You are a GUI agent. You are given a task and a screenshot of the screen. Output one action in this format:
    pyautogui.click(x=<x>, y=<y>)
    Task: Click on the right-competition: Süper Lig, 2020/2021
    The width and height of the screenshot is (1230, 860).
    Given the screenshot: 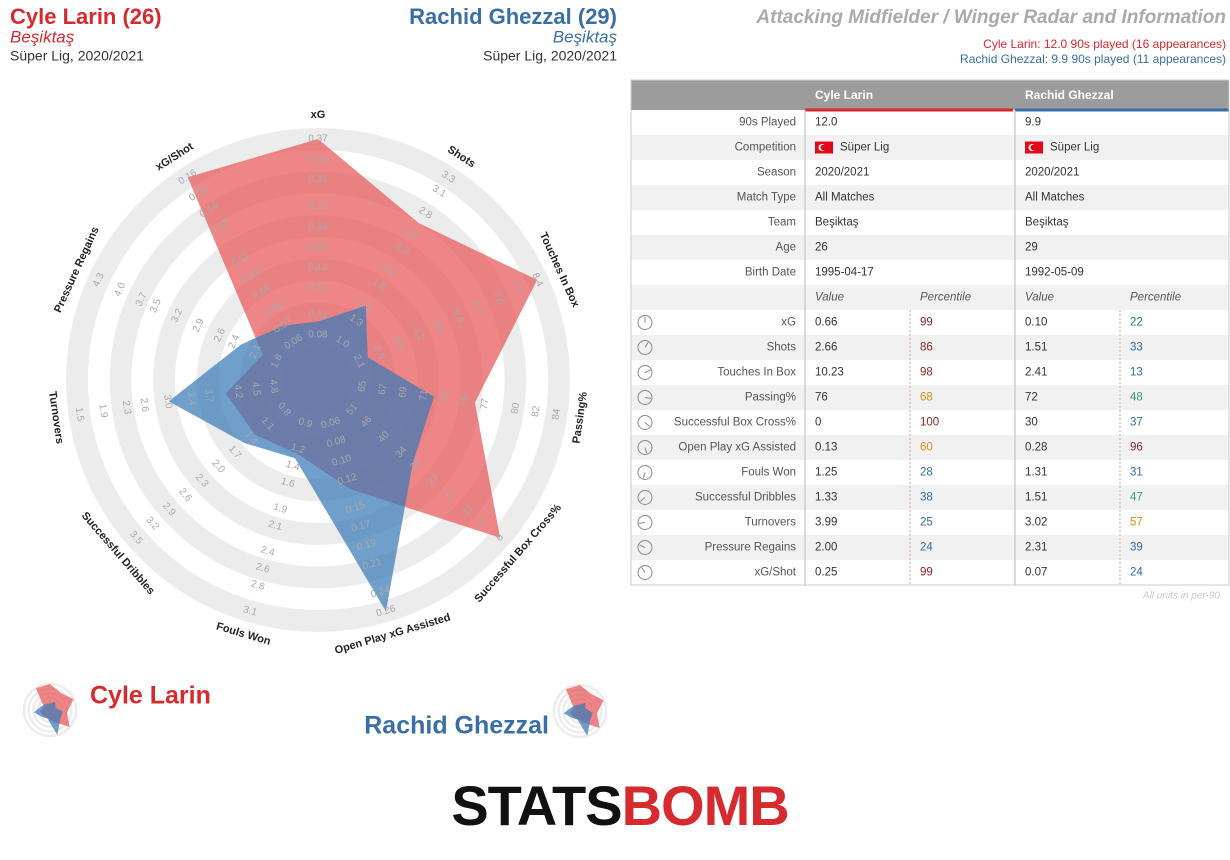 What is the action you would take?
    pyautogui.click(x=550, y=56)
    